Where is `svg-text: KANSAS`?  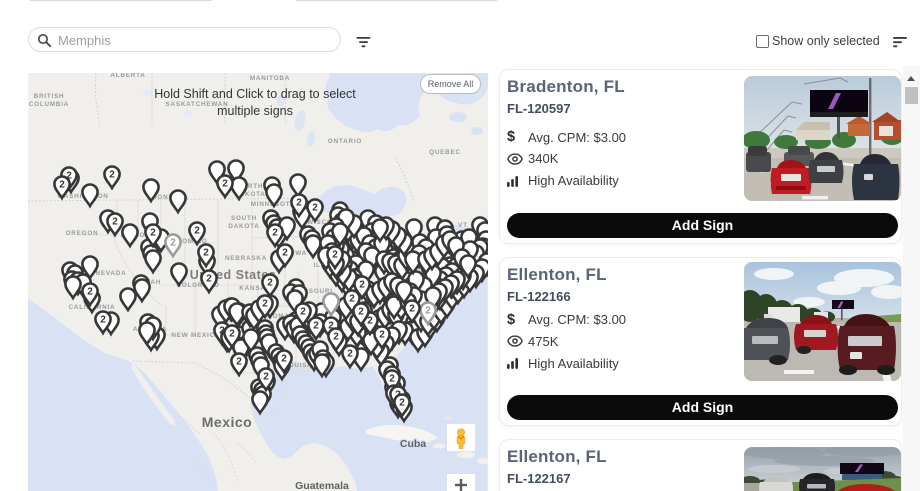 svg-text: KANSAS is located at coordinates (254, 288).